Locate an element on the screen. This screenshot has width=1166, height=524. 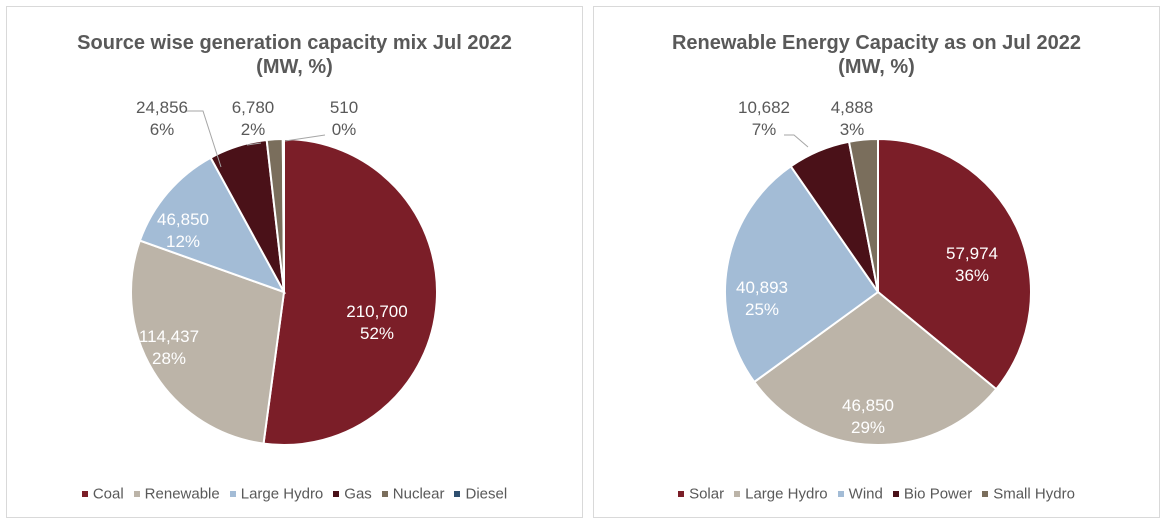
pie-slice-wind is located at coordinates (802, 274).